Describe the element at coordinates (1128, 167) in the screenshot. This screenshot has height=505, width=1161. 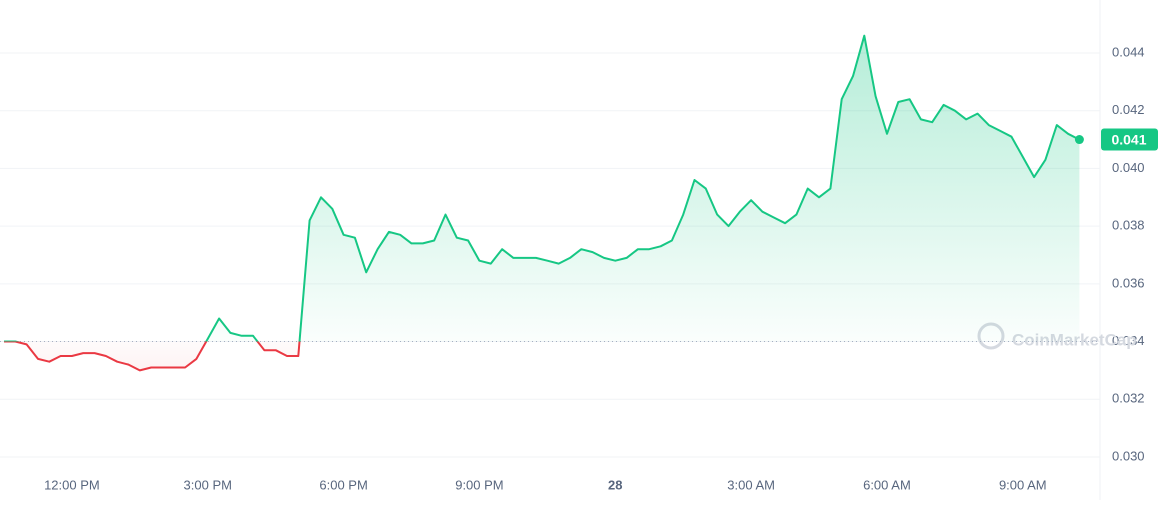
I see `y-tick-label: 0.040` at that location.